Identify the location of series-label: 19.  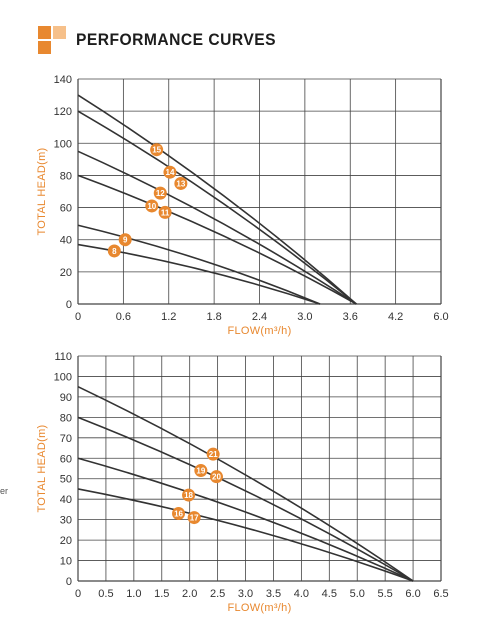
(200, 471).